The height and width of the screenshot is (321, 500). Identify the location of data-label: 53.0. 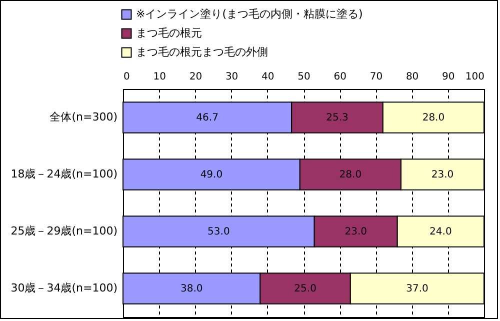
(219, 232).